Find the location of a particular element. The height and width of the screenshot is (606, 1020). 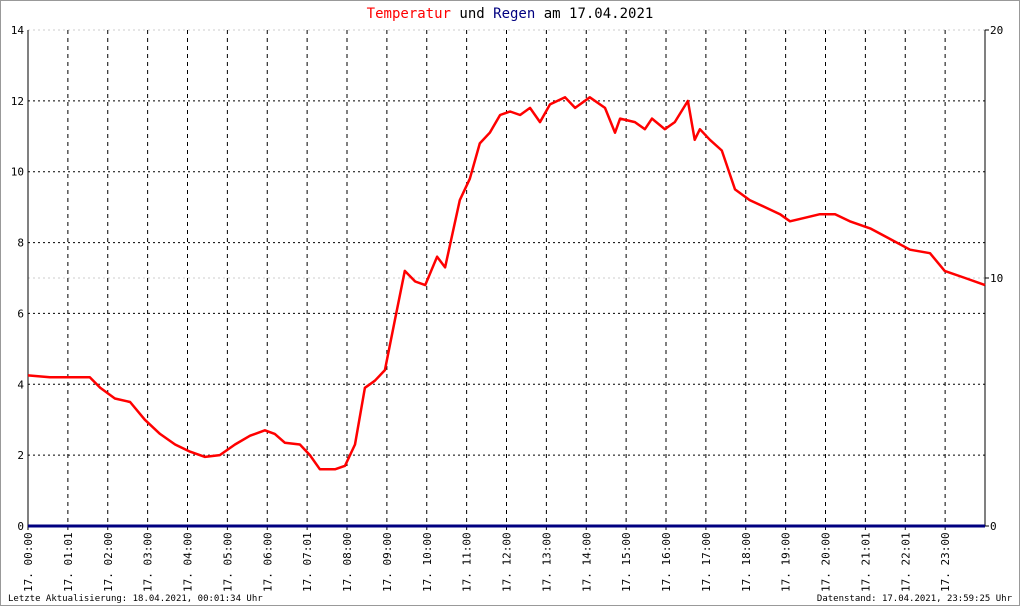

x-tick-label: 17. 03:00 is located at coordinates (148, 562).